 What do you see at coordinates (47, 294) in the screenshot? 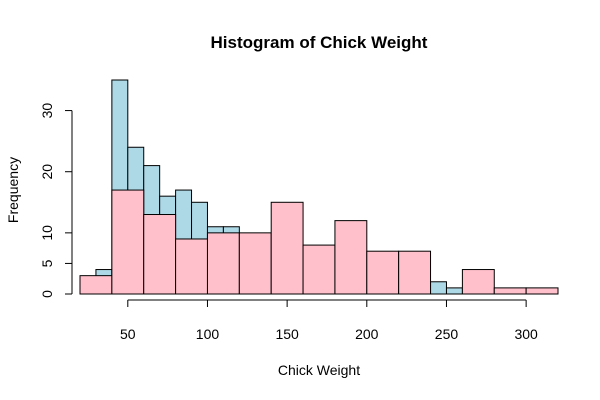
I see `y-tick-label-0: 0` at bounding box center [47, 294].